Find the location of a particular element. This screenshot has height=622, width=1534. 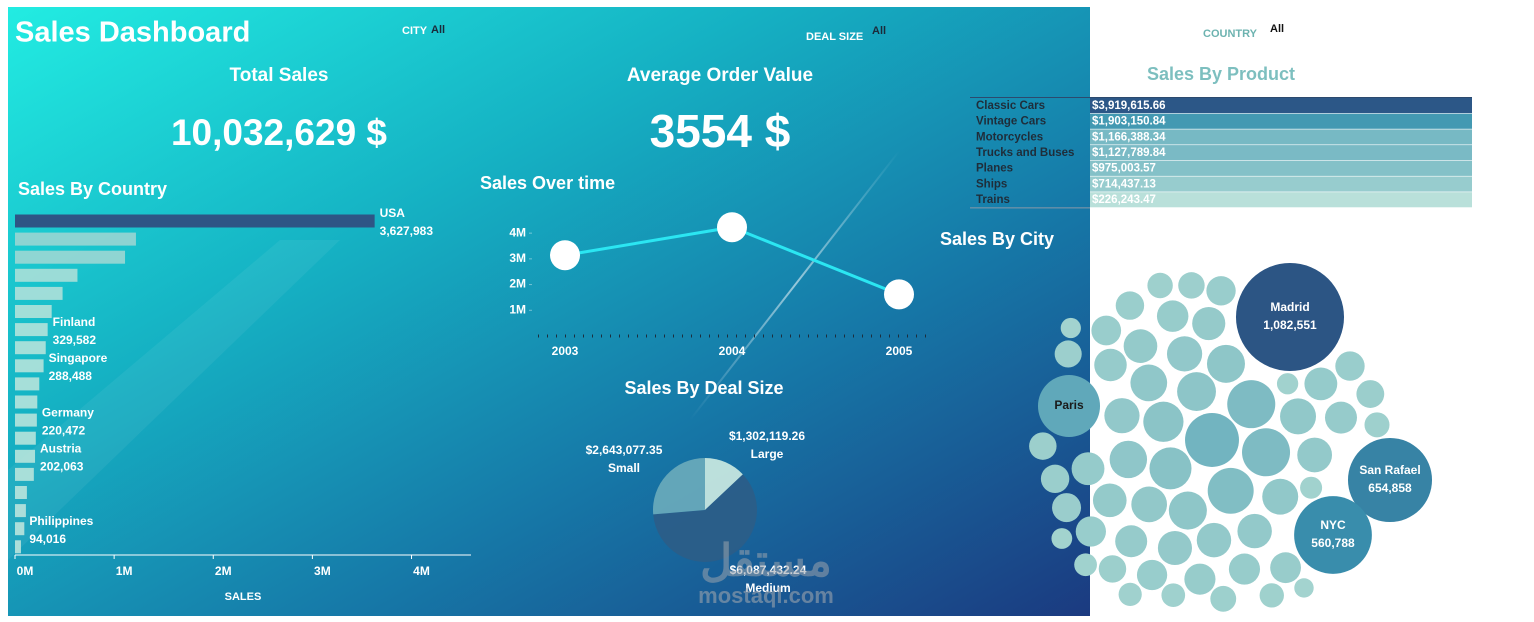

bar-category-label: Germany is located at coordinates (68, 412).